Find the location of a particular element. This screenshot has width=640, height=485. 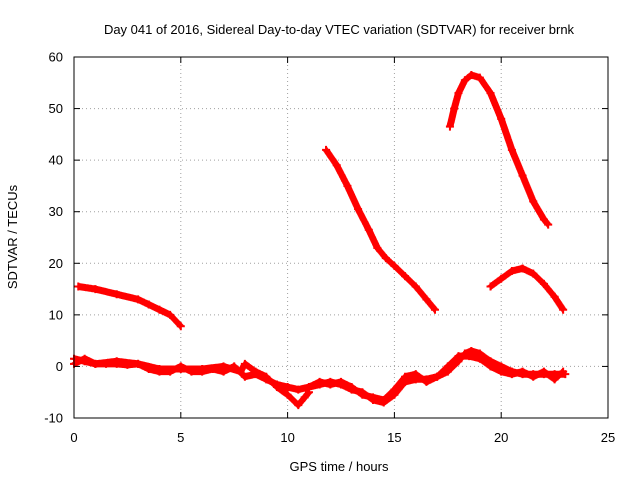

y-tick-label: 10 is located at coordinates (56, 314).